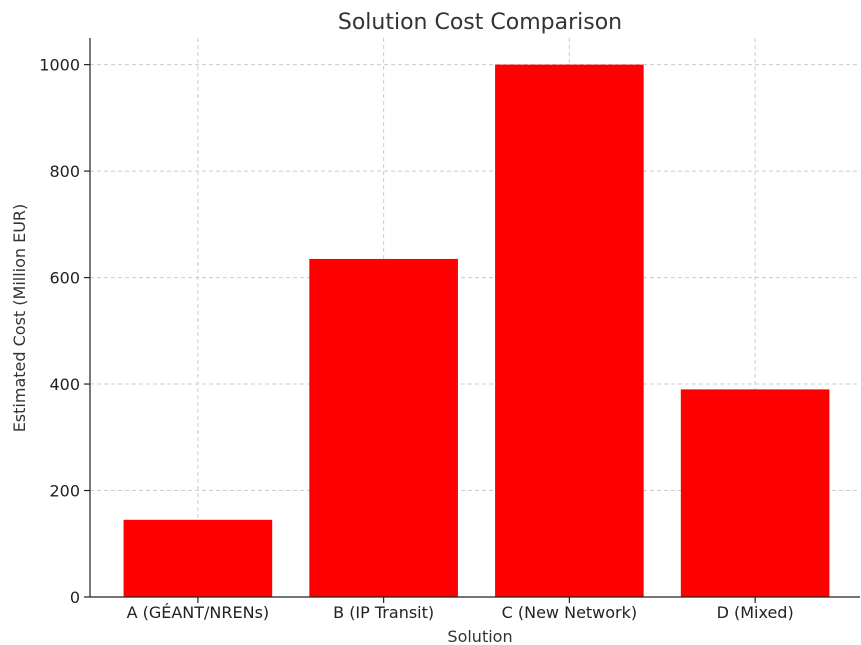 Image resolution: width=861 pixels, height=645 pixels. I want to click on y-ticks: 0 200 400 600 800 1000, so click(64, 331).